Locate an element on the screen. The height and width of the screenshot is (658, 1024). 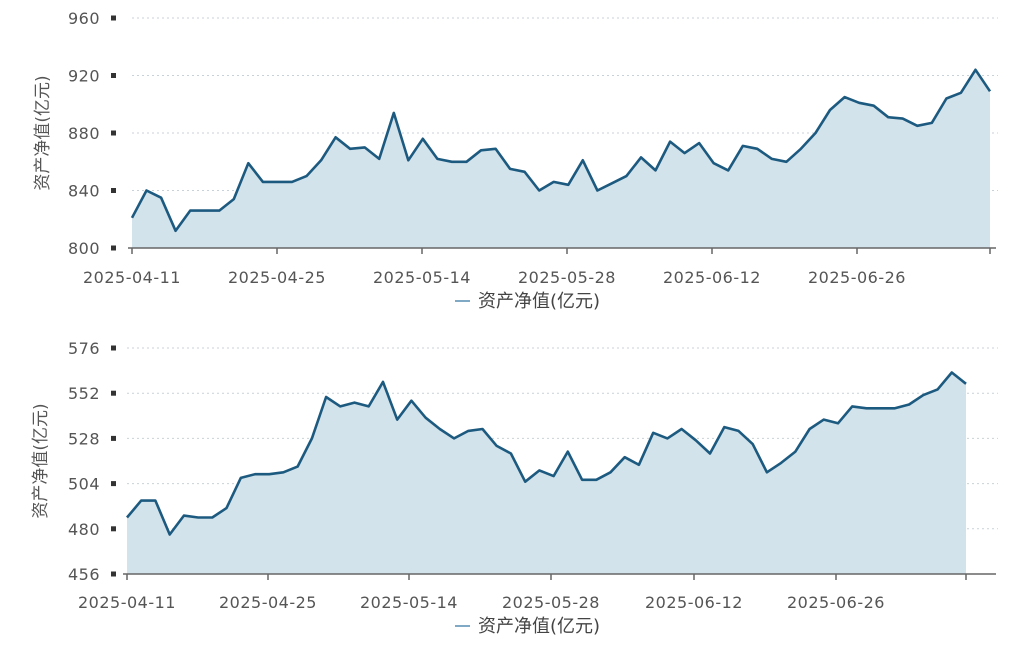
y-tick-label: 840 is located at coordinates (84, 191).